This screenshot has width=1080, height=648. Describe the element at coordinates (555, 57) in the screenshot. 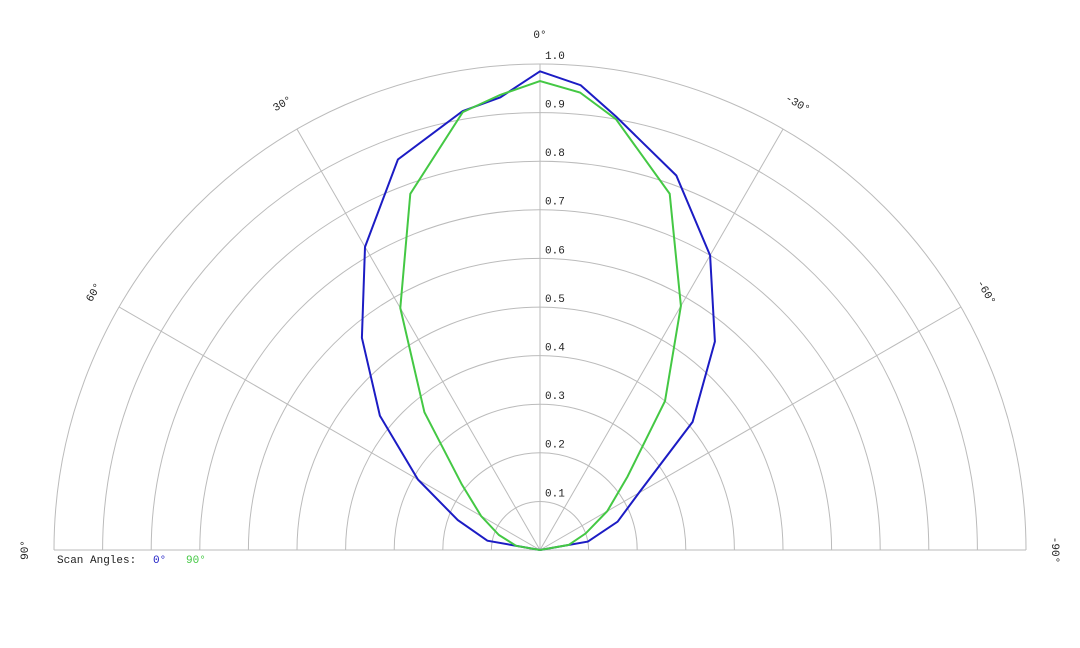

I see `r-tick-label: 1.0` at that location.